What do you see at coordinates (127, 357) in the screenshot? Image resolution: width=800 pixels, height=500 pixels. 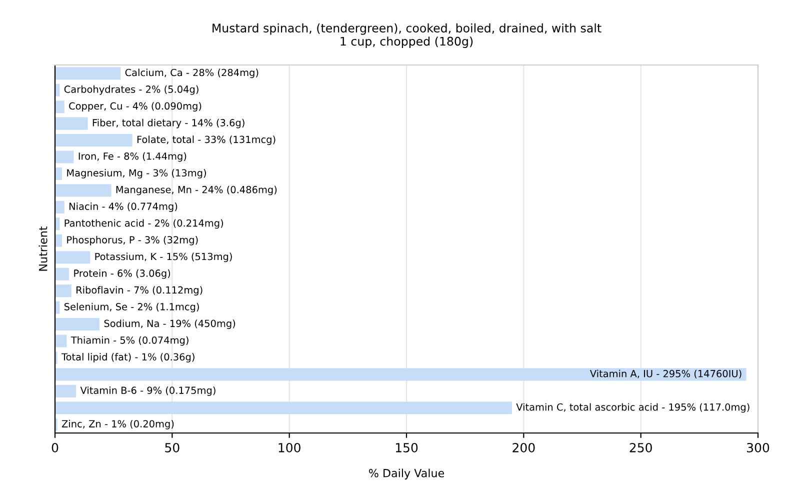 I see `y-tick-label: Total lipid (fat) - 1% (0.36g)` at bounding box center [127, 357].